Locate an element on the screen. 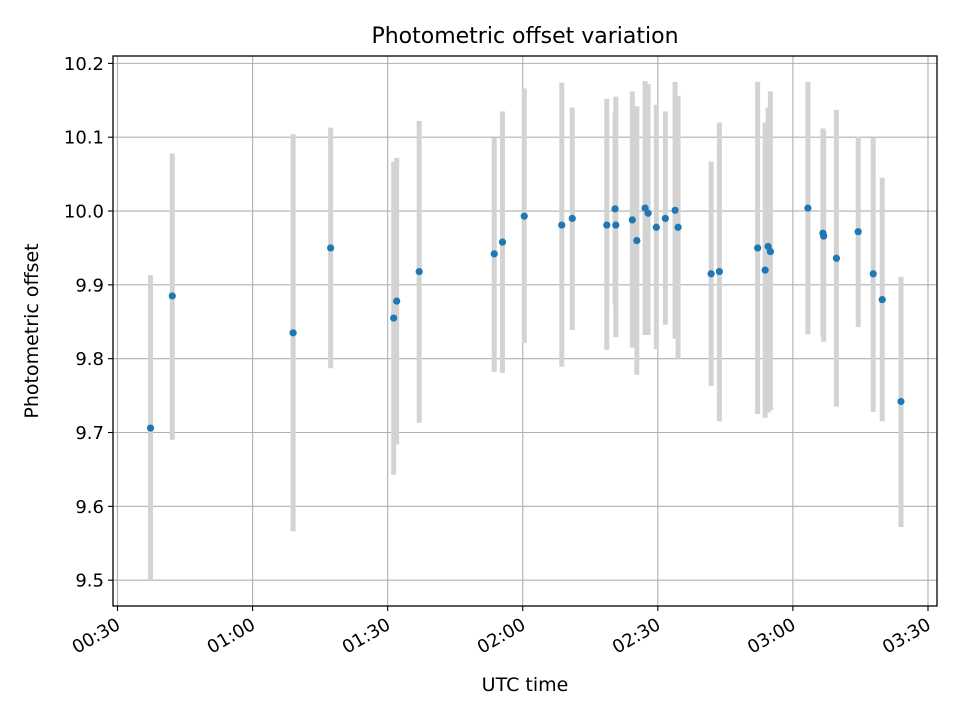 The height and width of the screenshot is (720, 960). y-tick-label: 9.7 is located at coordinates (89, 433).